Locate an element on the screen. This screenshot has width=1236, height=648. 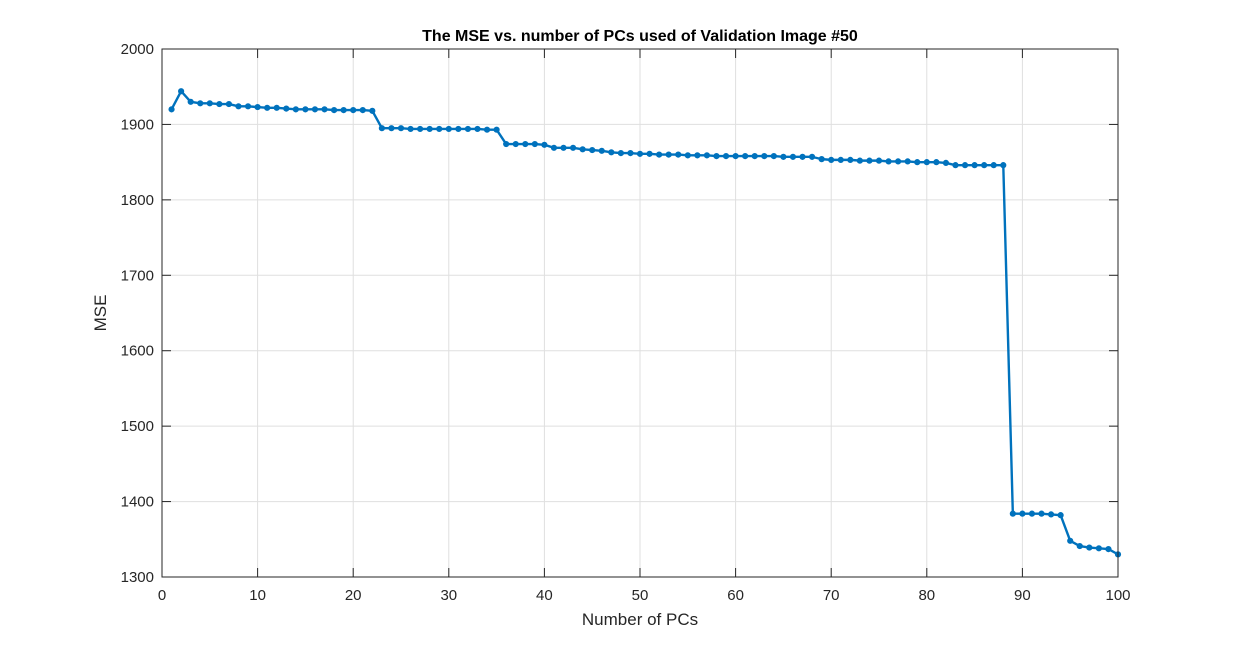
x-tick-label: 100 is located at coordinates (1117, 595).